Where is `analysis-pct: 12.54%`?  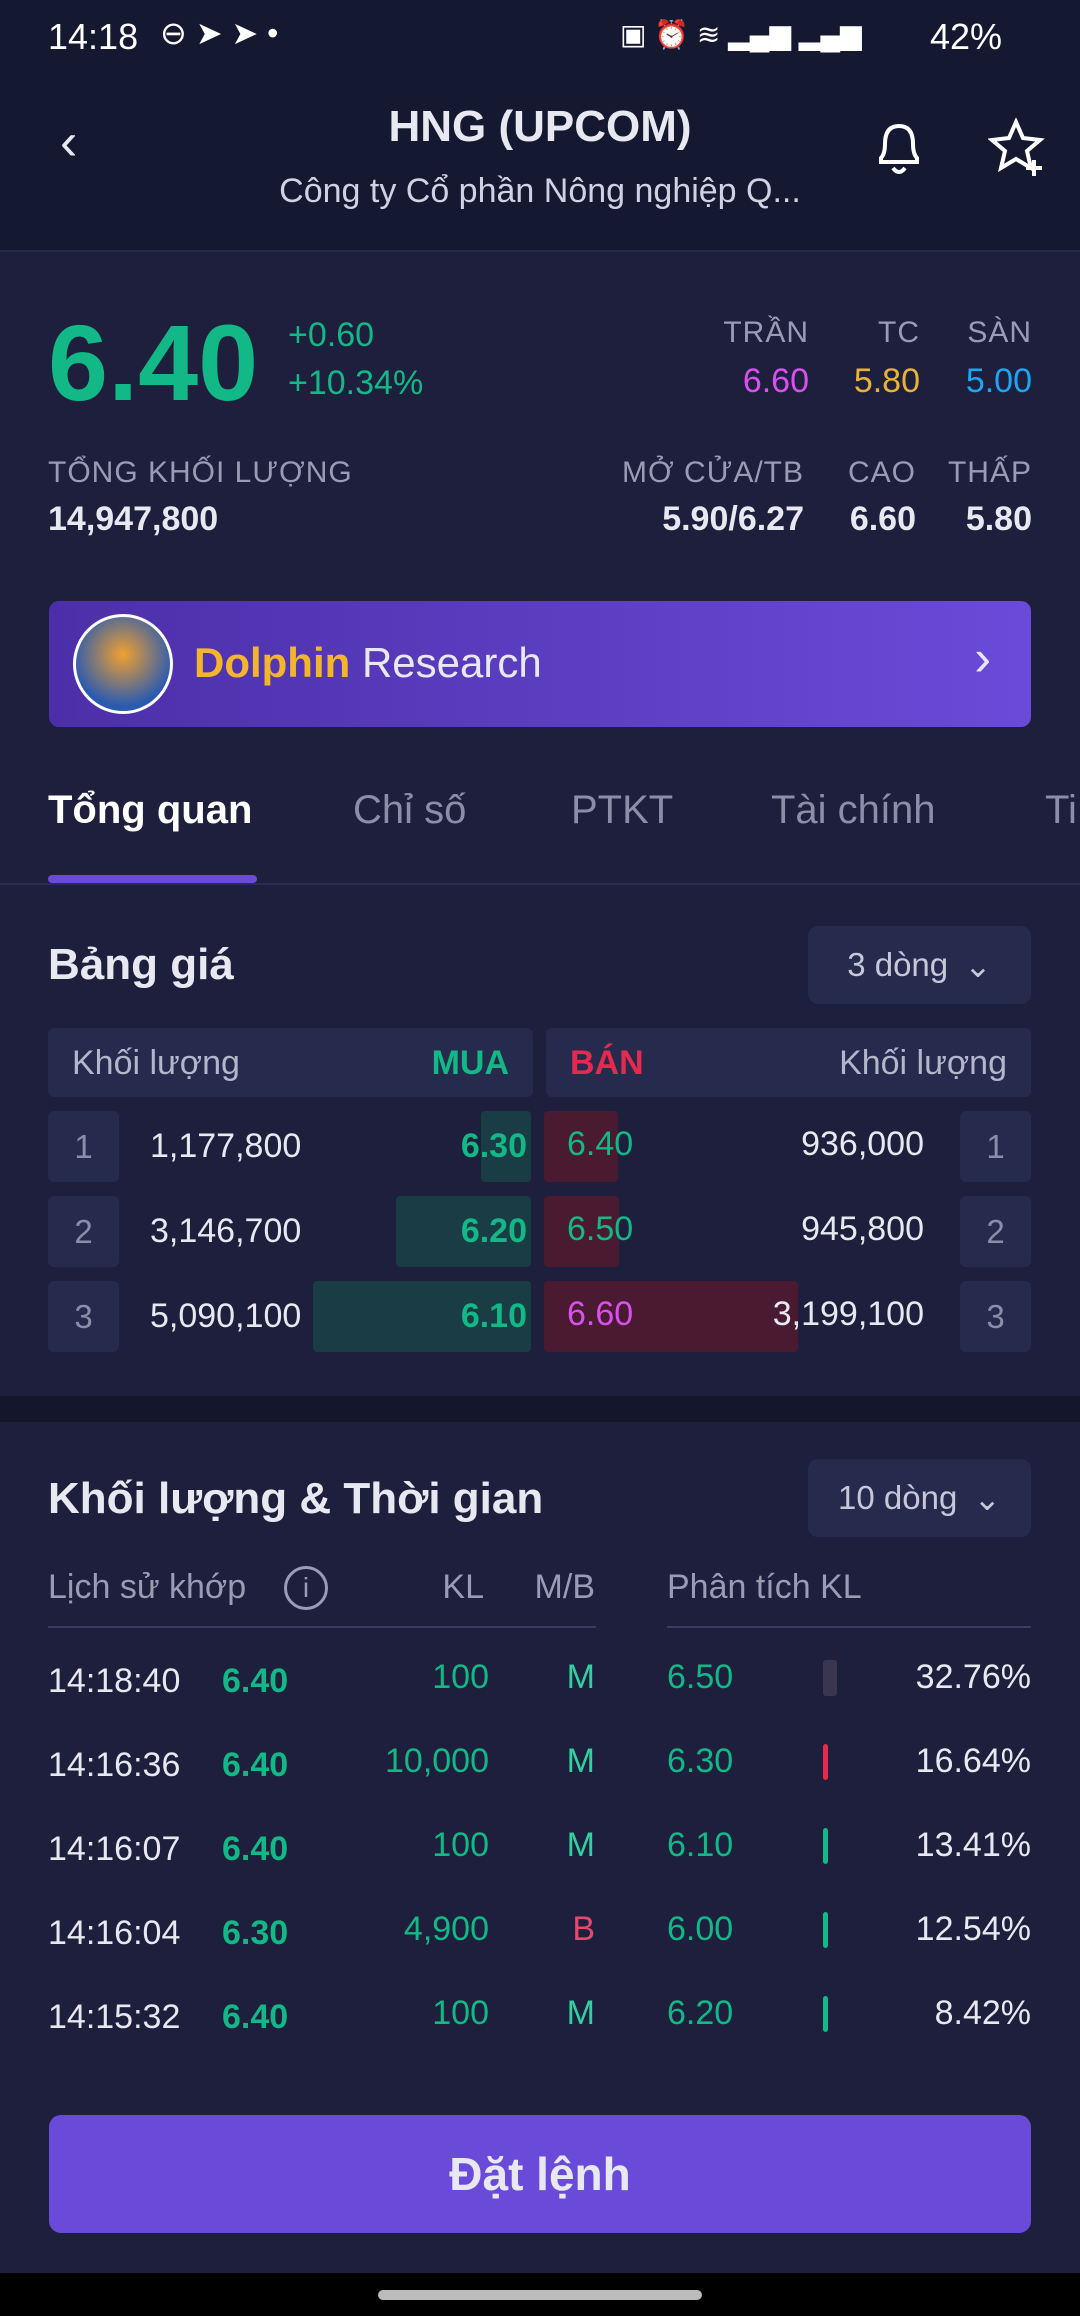
analysis-pct: 12.54% is located at coordinates (973, 1929).